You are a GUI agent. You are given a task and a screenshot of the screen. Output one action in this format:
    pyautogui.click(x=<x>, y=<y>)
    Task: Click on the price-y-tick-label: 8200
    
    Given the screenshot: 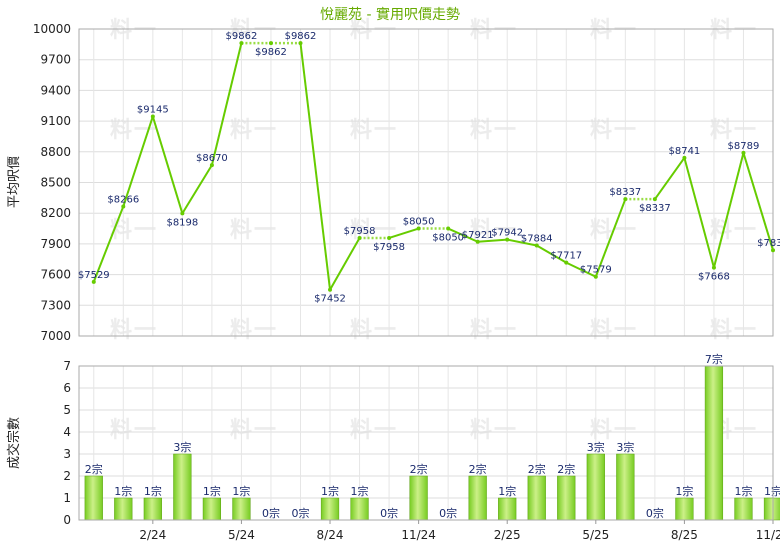 What is the action you would take?
    pyautogui.click(x=55, y=213)
    